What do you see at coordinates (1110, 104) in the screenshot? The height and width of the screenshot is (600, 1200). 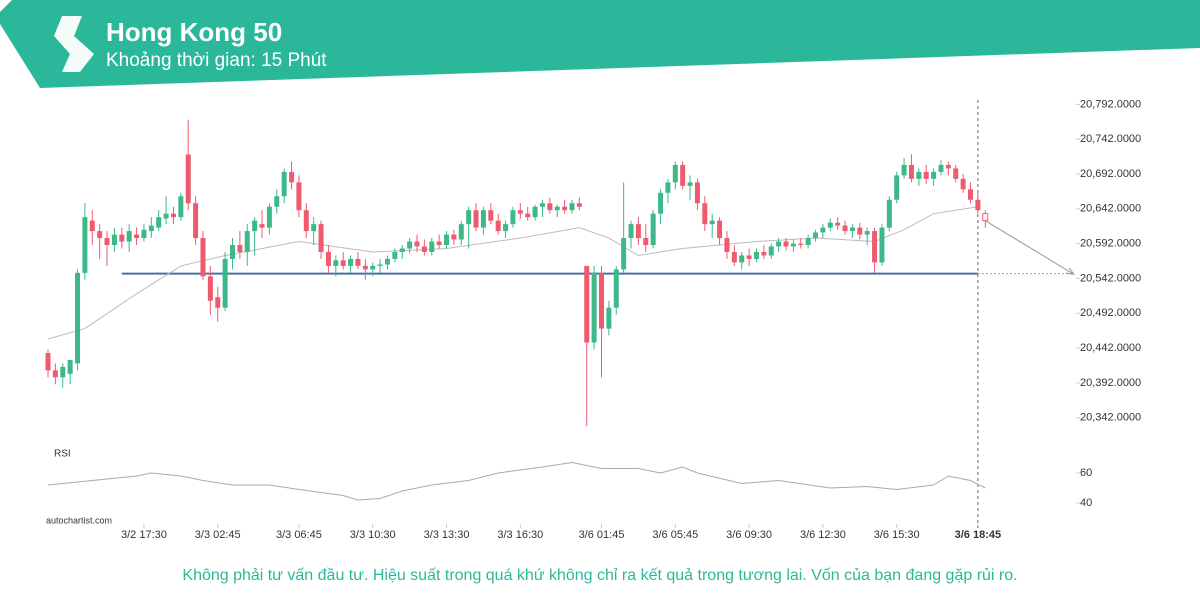 I see `y-tick-label: 20,792.0000` at bounding box center [1110, 104].